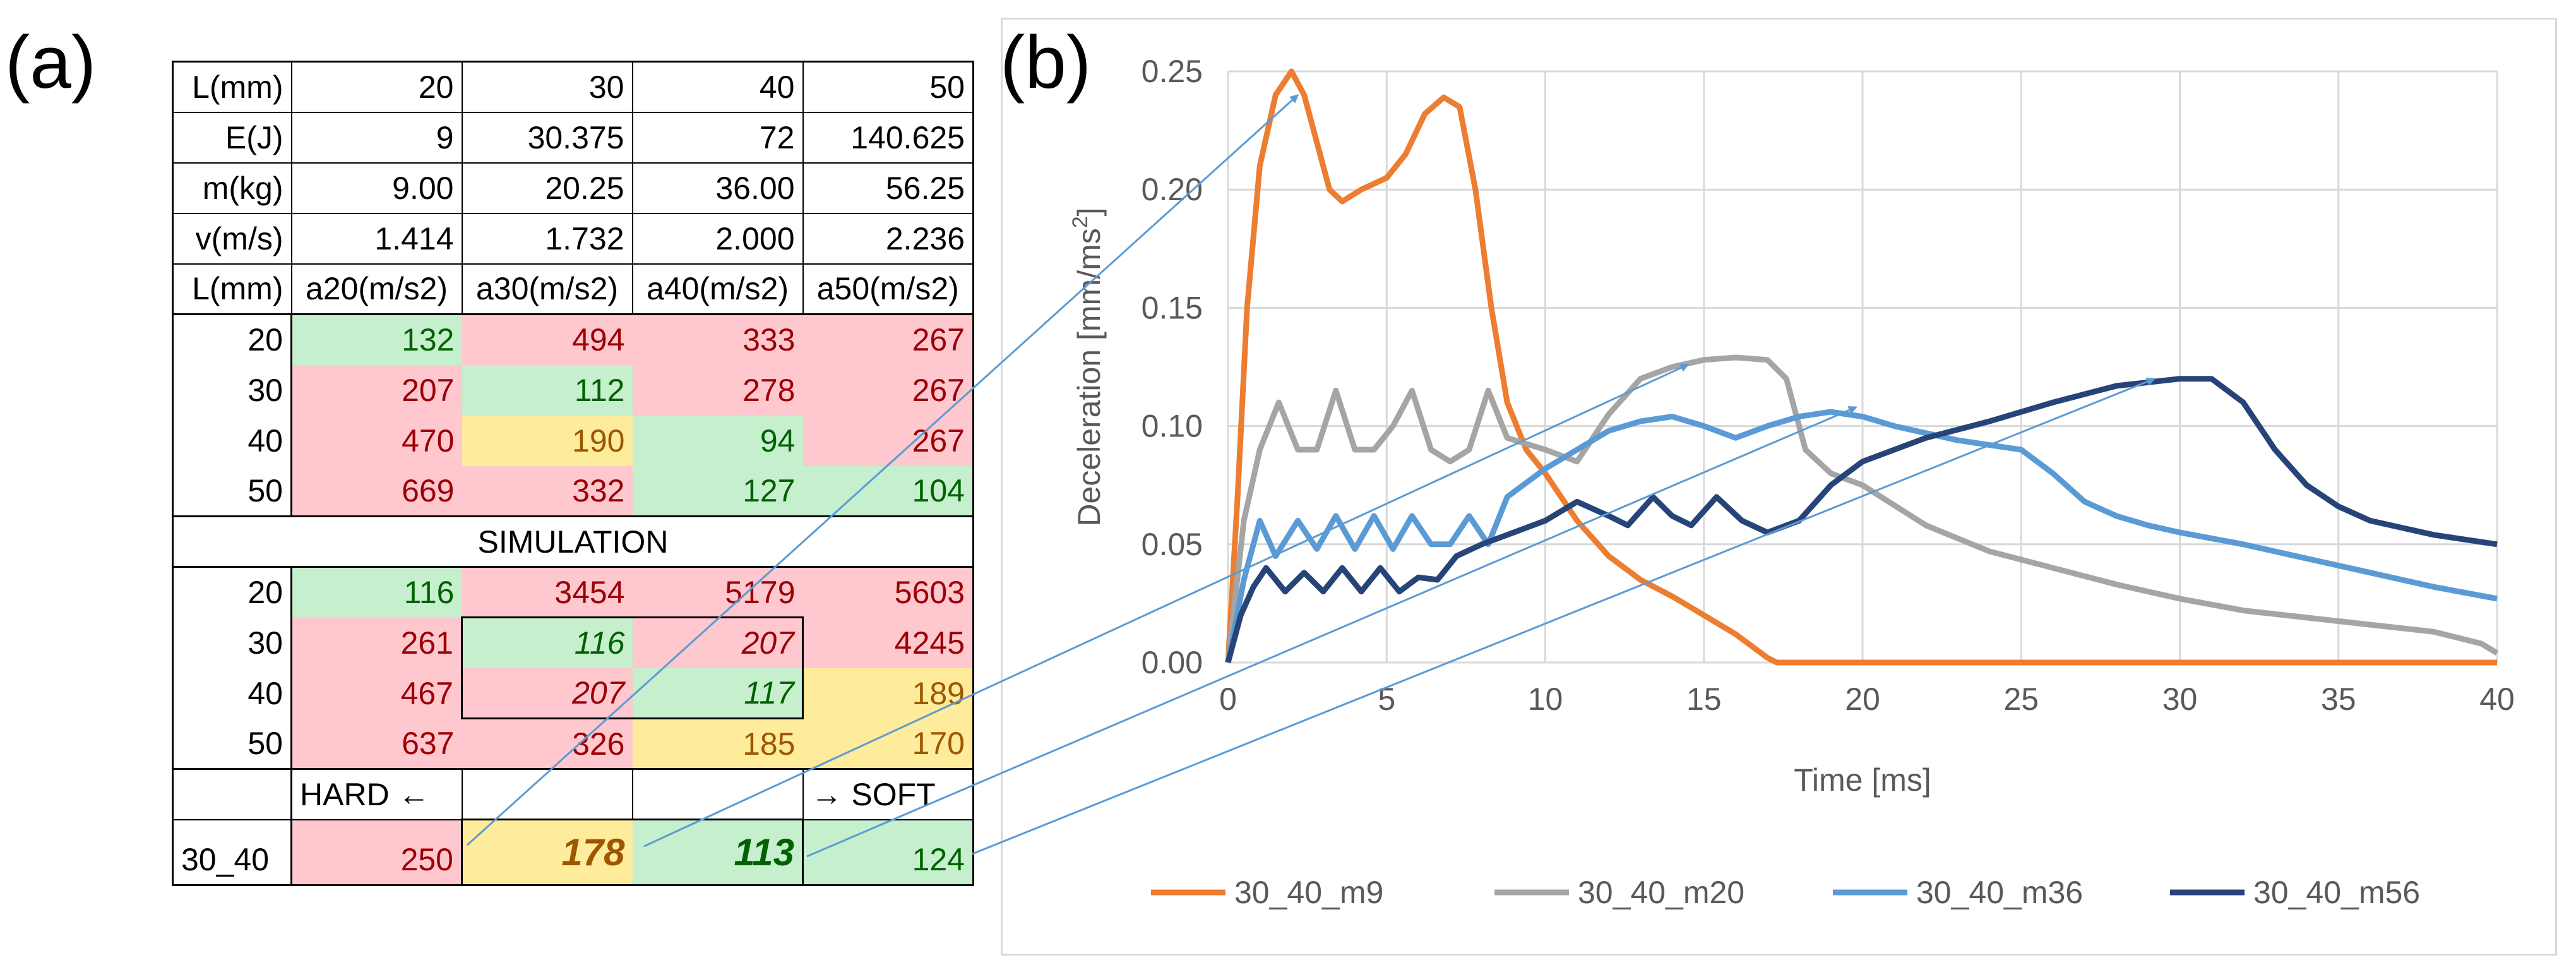 This screenshot has width=2576, height=972. Describe the element at coordinates (377, 138) in the screenshot. I see `table-cell: 9` at that location.